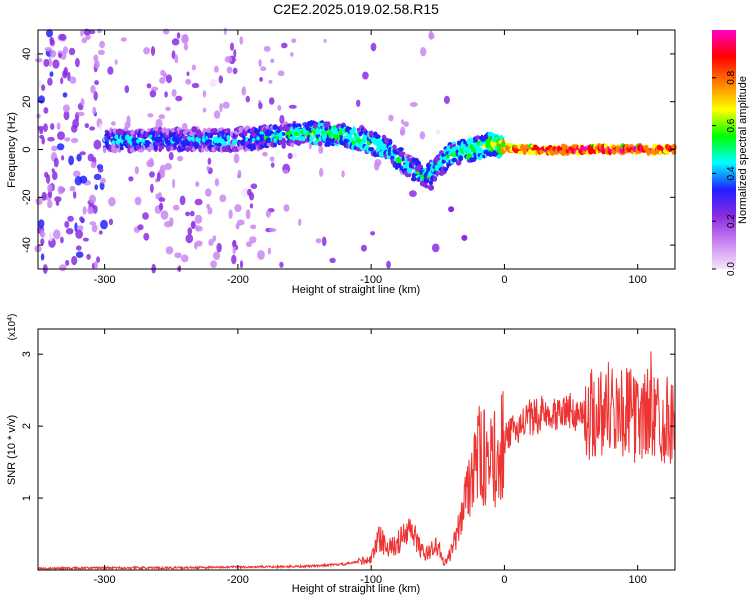 The image size is (750, 600). Describe the element at coordinates (431, 187) in the screenshot. I see `spectrogram-branch-cell` at that location.